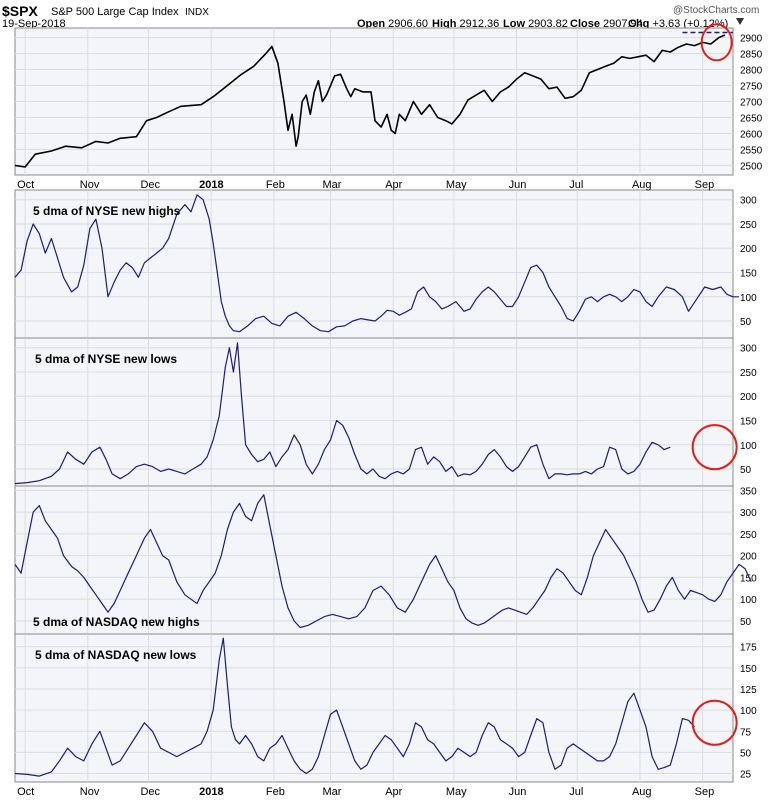  I want to click on high-label: High, so click(446, 24).